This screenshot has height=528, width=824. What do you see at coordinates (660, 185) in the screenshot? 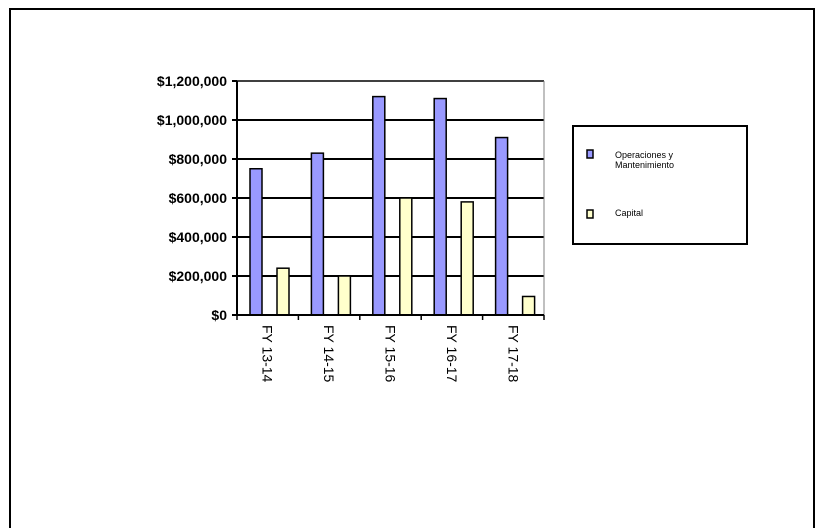
I see `legend-box` at bounding box center [660, 185].